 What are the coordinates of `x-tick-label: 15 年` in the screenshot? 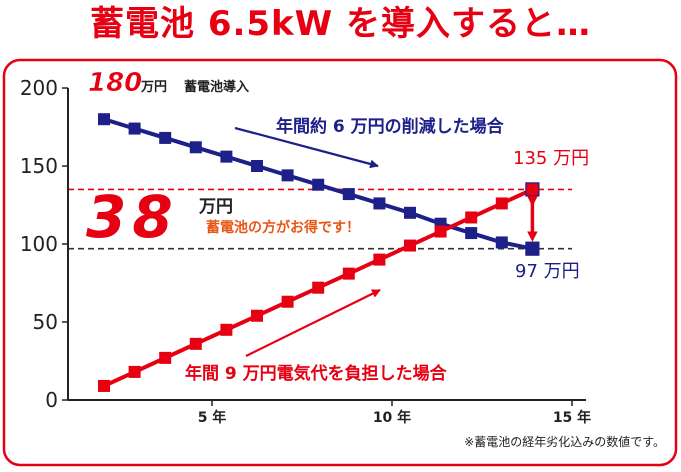 It's located at (572, 417).